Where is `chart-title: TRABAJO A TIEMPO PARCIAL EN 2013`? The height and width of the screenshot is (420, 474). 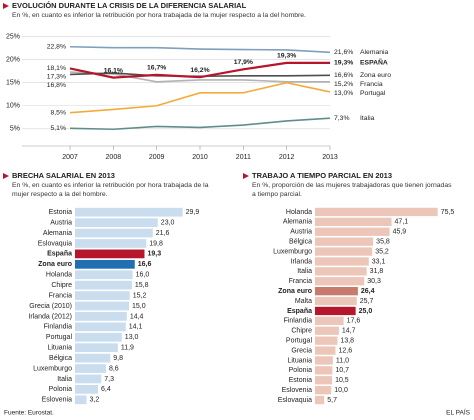 chart-title: TRABAJO A TIEMPO PARCIAL EN 2013 is located at coordinates (322, 175).